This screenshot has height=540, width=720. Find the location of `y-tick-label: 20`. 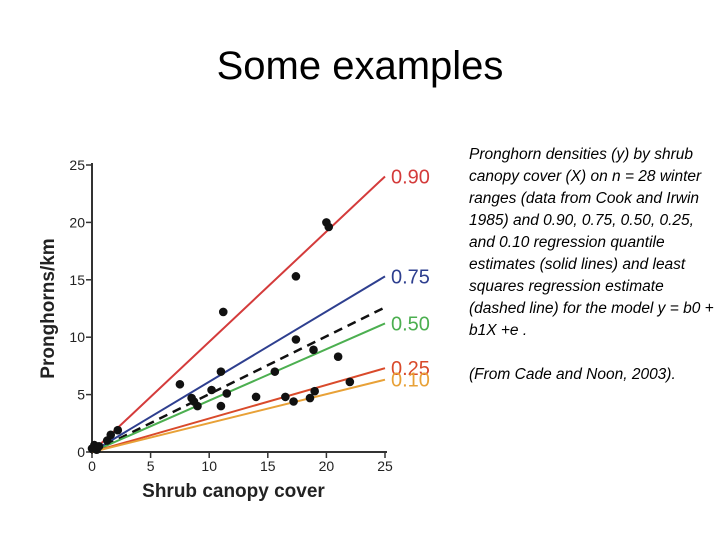

y-tick-label: 20 is located at coordinates (77, 222).